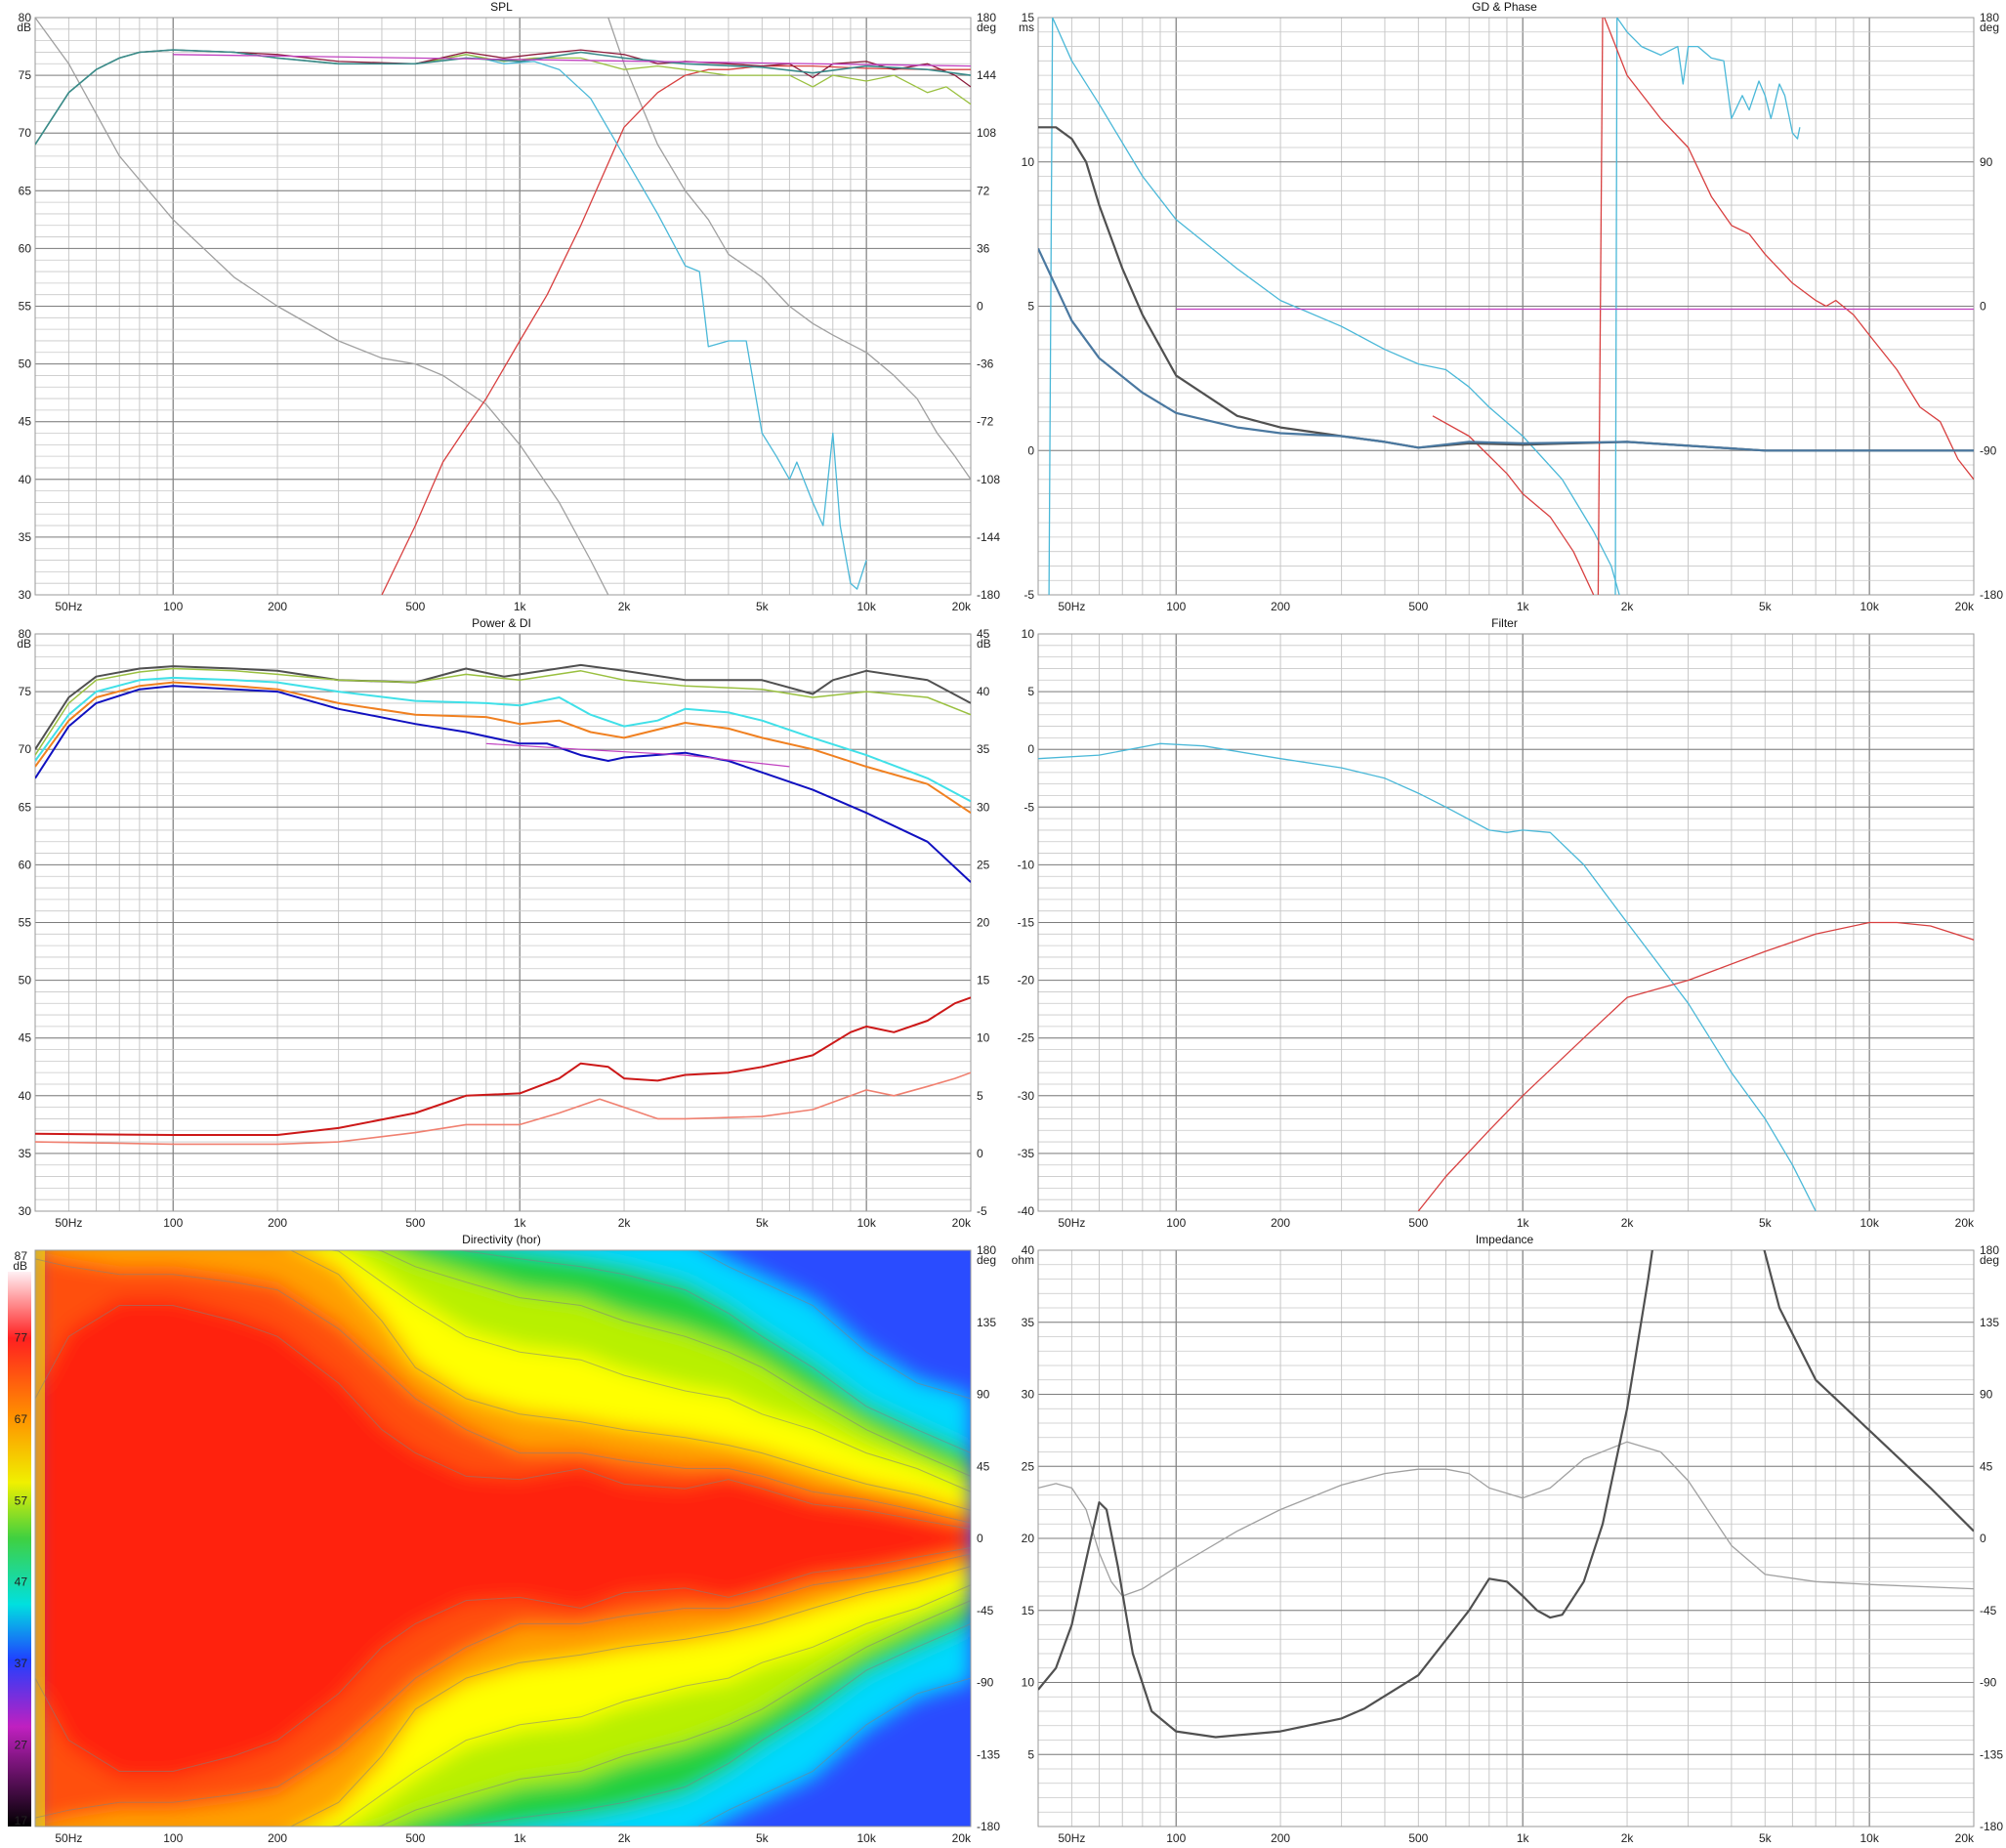 Image resolution: width=2006 pixels, height=1848 pixels. What do you see at coordinates (1986, 1466) in the screenshot?
I see `y2-tick-label: 45` at bounding box center [1986, 1466].